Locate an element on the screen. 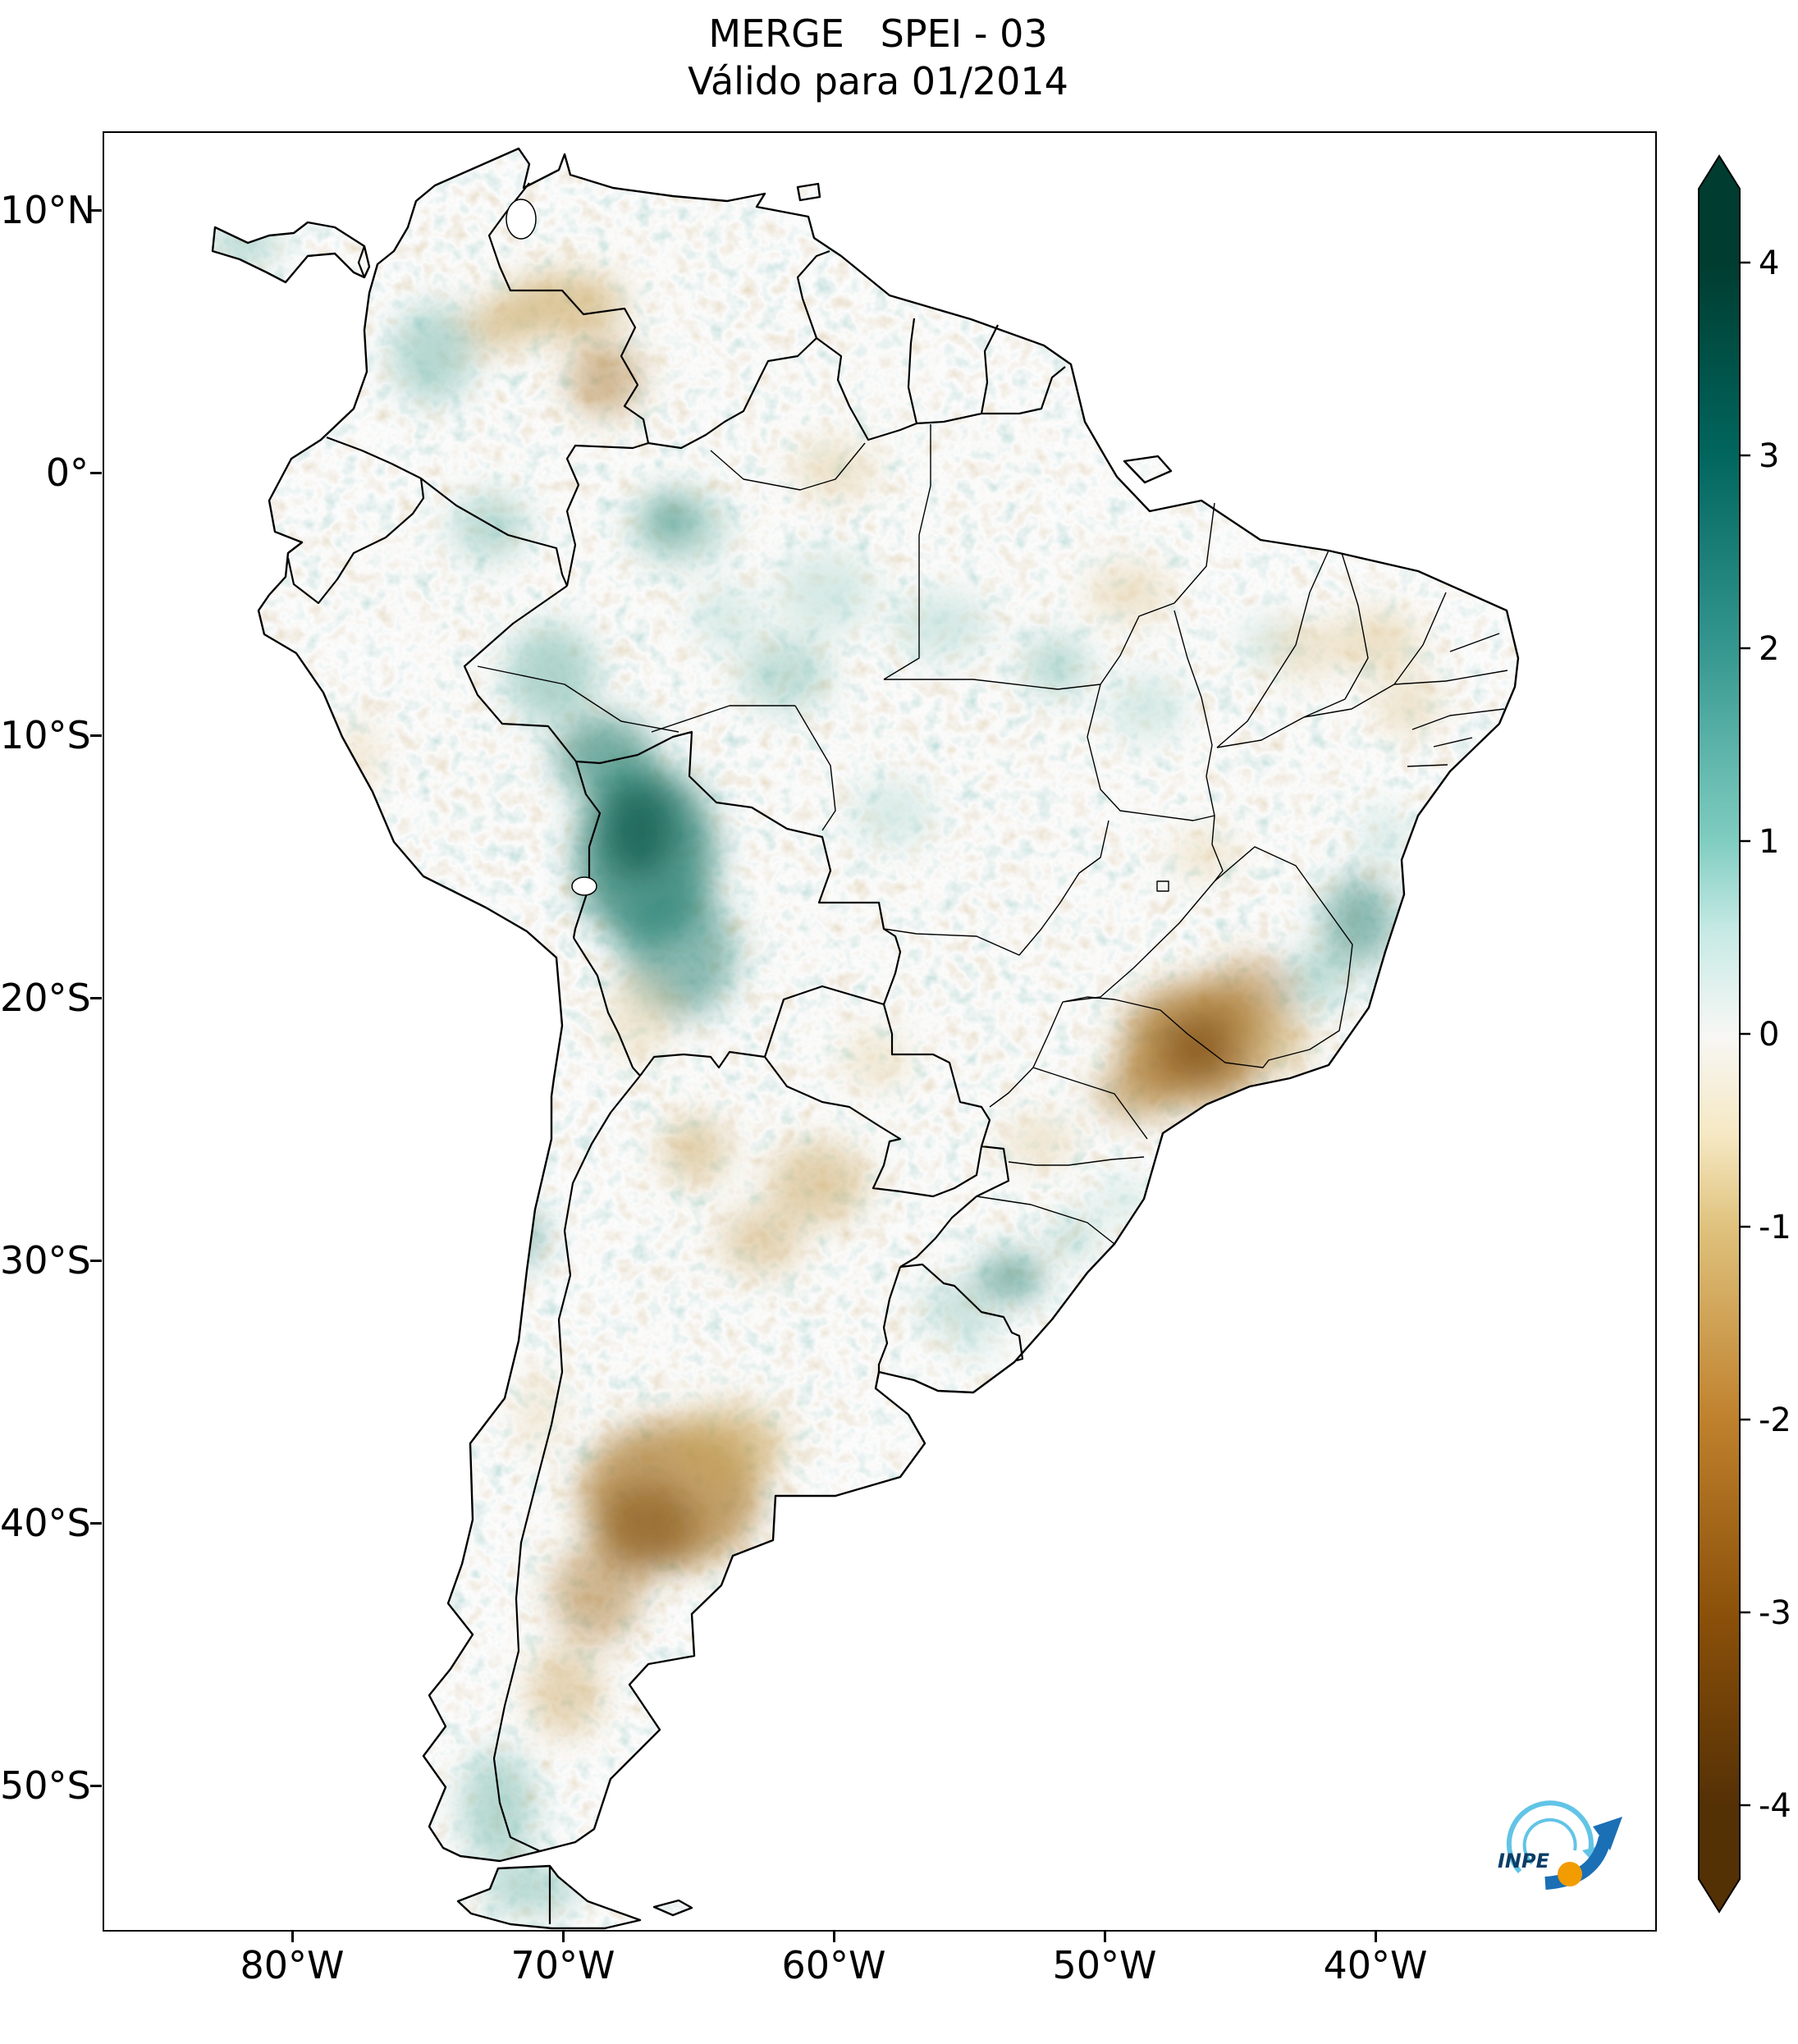 Image resolution: width=1798 pixels, height=2044 pixels. x-axis-tick-label: 40°W is located at coordinates (1375, 1965).